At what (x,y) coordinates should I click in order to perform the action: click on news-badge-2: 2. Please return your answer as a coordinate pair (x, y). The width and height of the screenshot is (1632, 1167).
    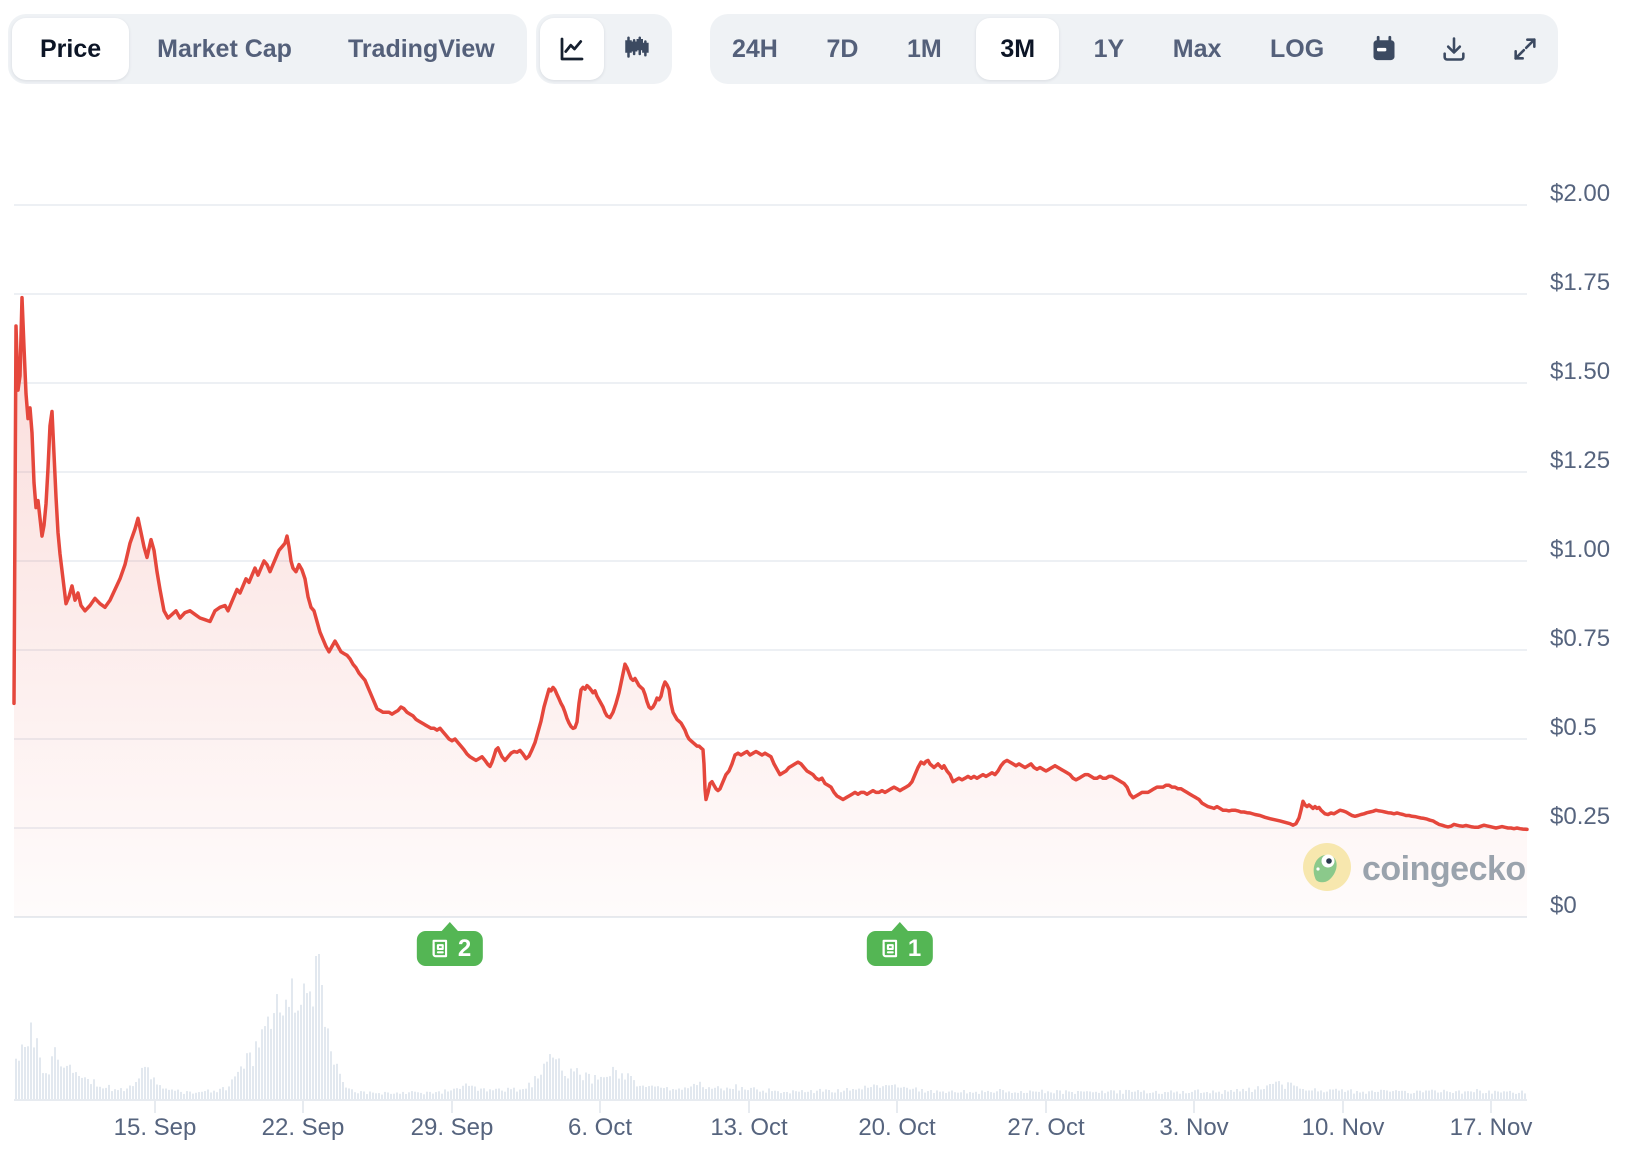
    Looking at the image, I should click on (450, 948).